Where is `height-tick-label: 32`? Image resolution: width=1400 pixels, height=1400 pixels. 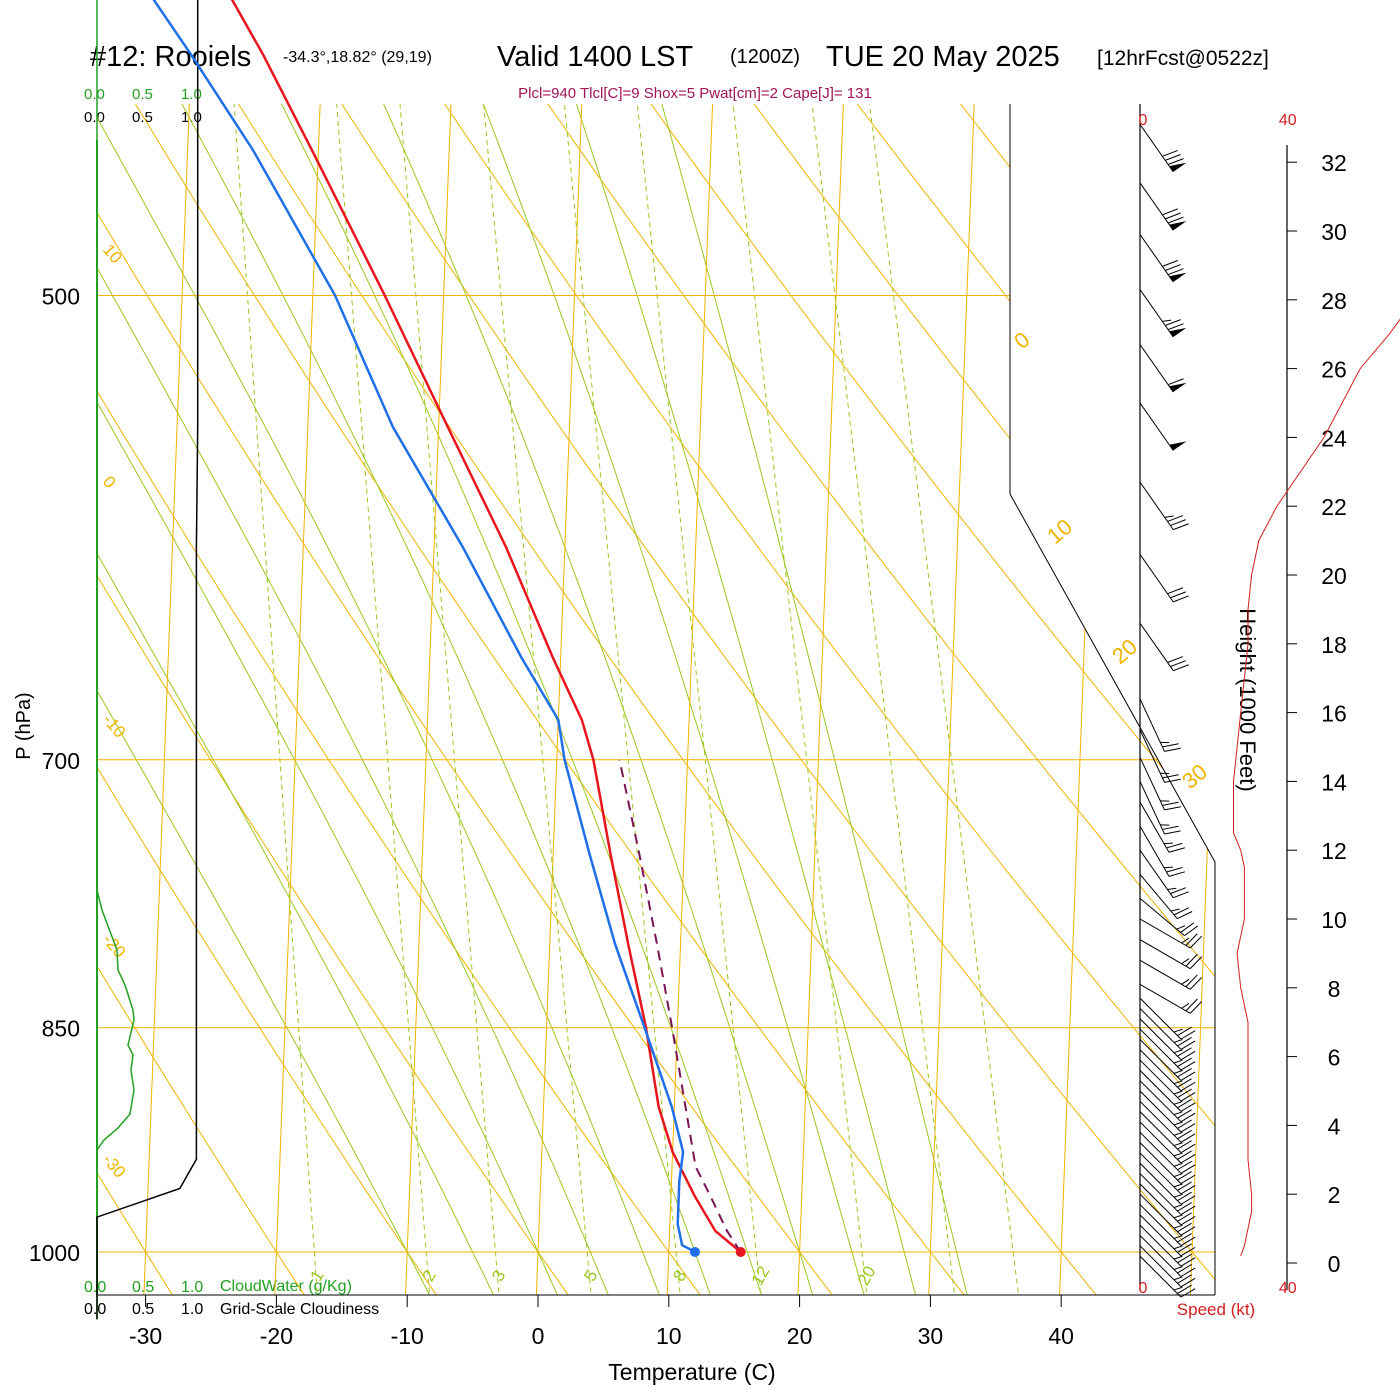
height-tick-label: 32 is located at coordinates (1334, 163).